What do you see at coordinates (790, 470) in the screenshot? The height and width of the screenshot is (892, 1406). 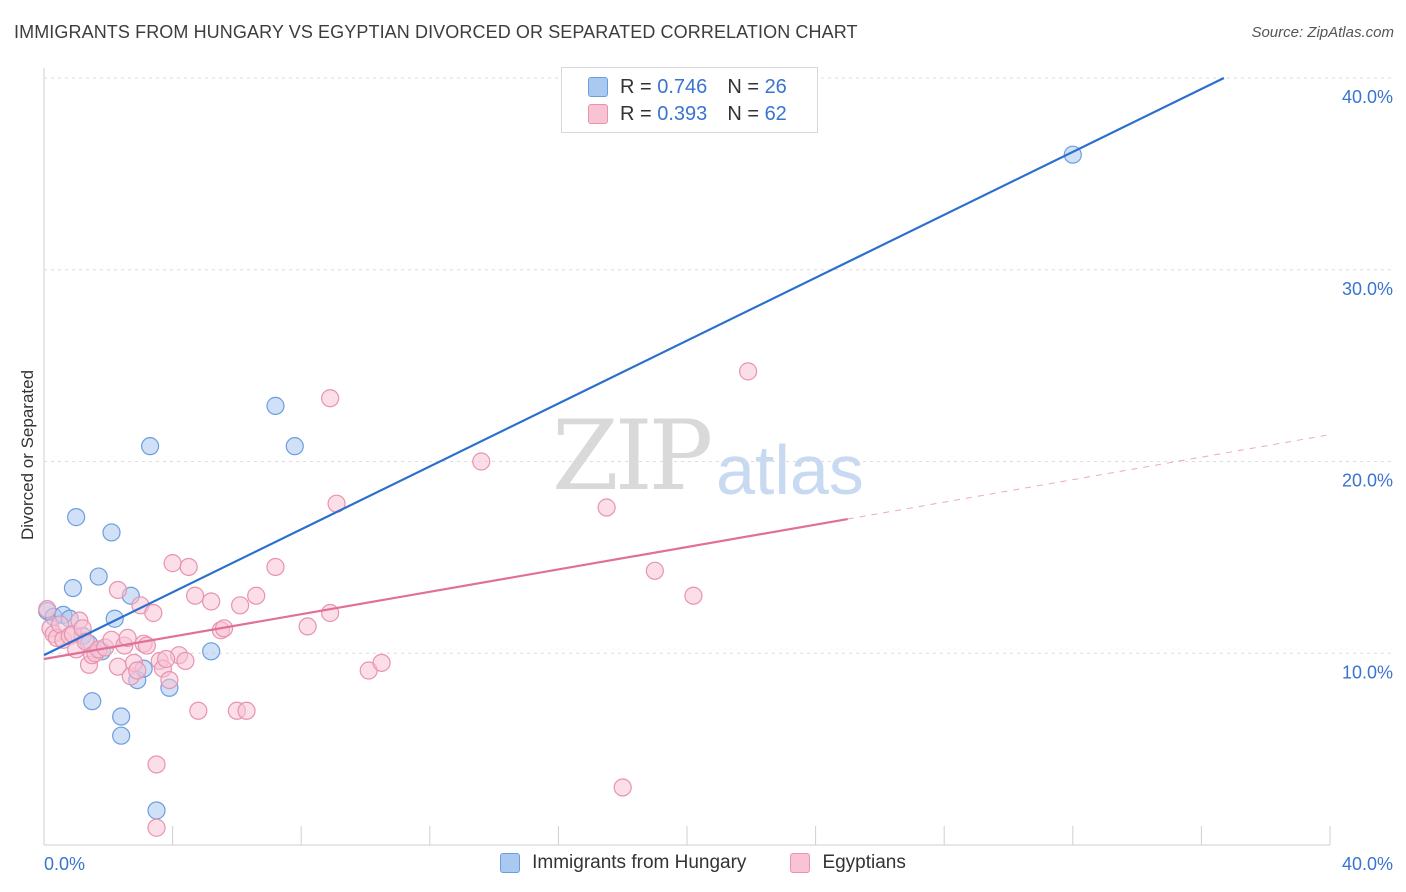 I see `watermark-atlas: atlas` at bounding box center [790, 470].